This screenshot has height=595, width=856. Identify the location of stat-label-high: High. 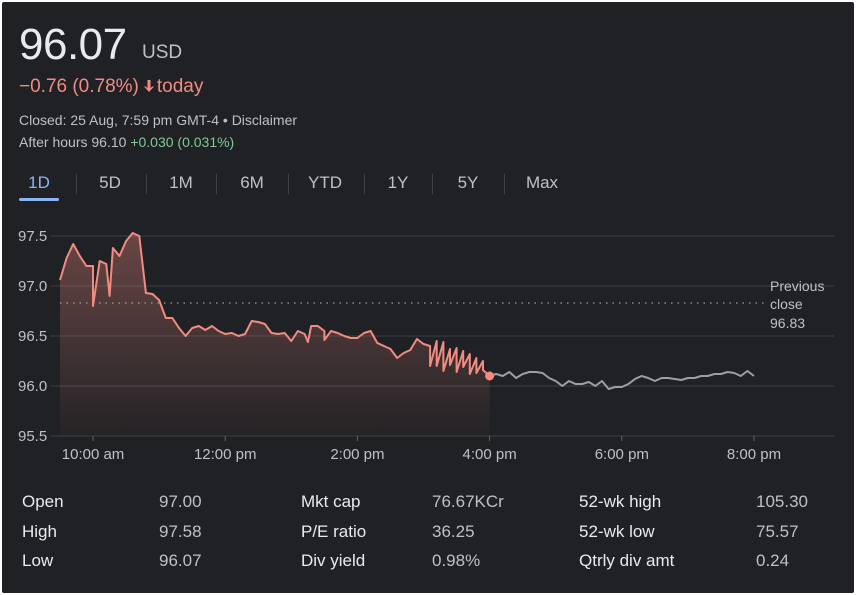
(39, 531).